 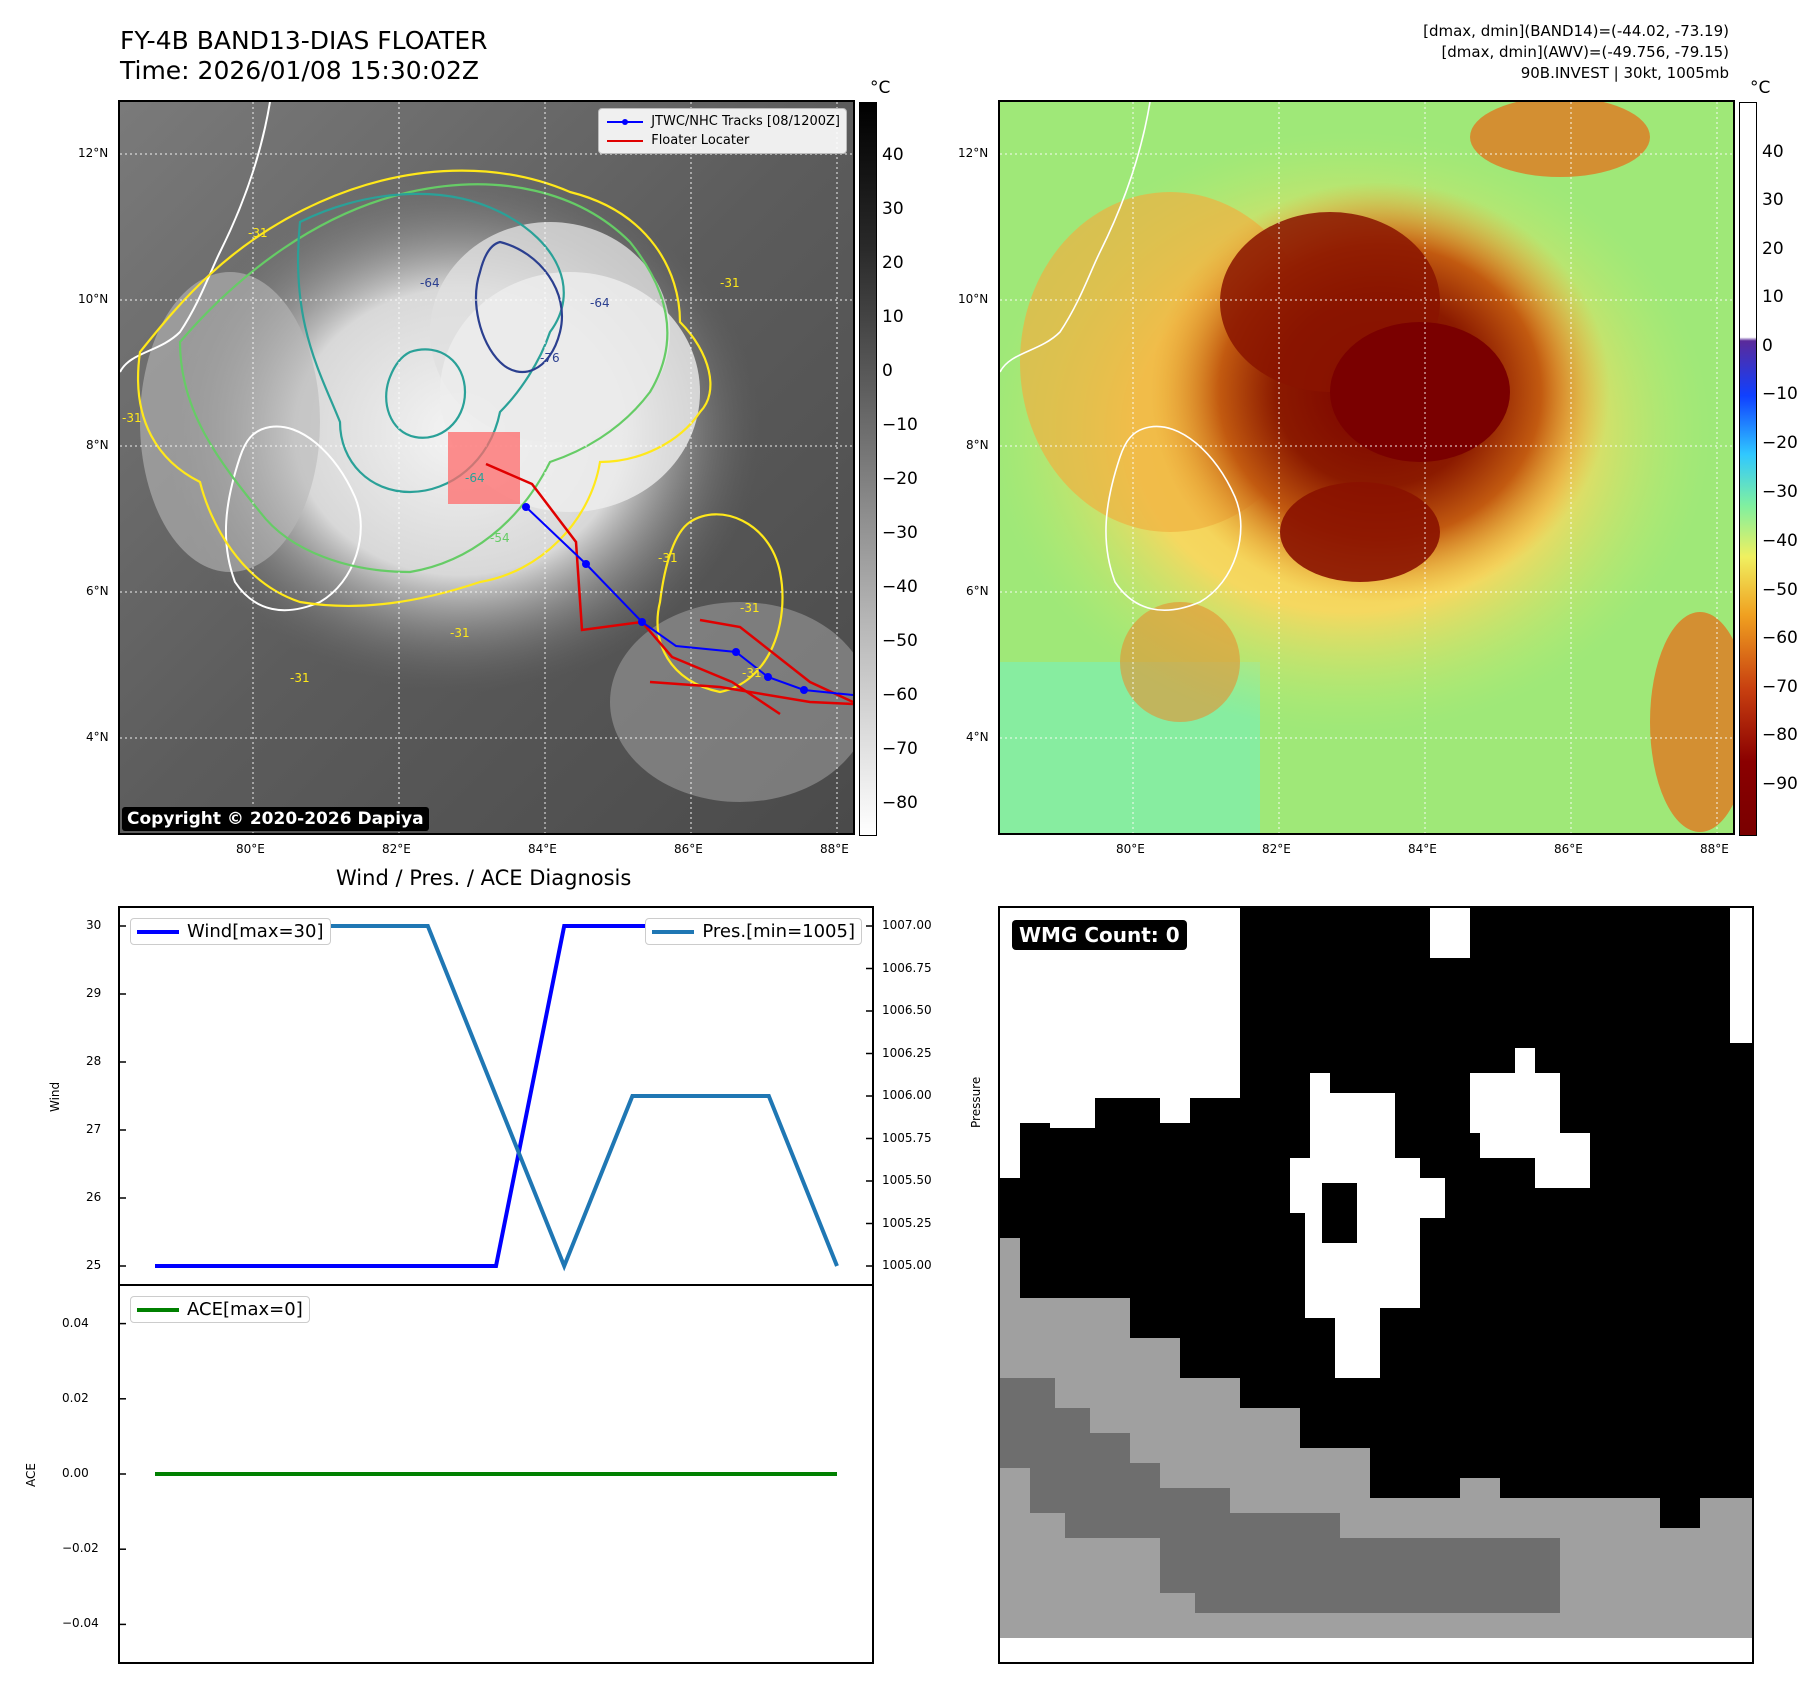 I want to click on ir-lat-tick: 10°N, so click(x=93, y=299).